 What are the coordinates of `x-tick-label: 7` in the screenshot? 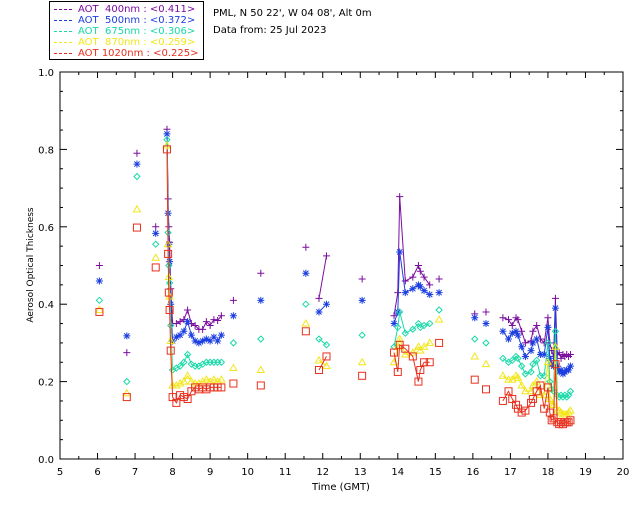 It's located at (135, 472).